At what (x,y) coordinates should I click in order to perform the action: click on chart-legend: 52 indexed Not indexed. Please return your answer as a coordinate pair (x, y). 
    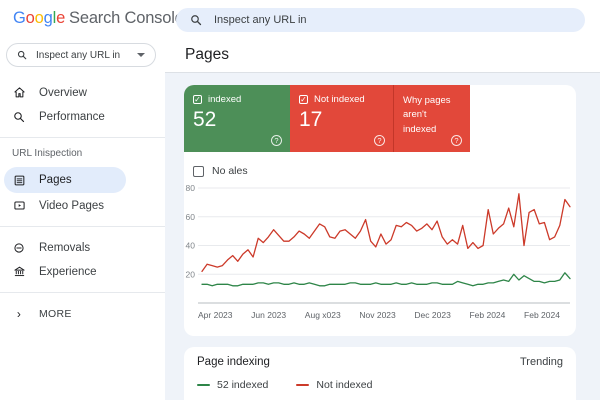
    Looking at the image, I should click on (380, 385).